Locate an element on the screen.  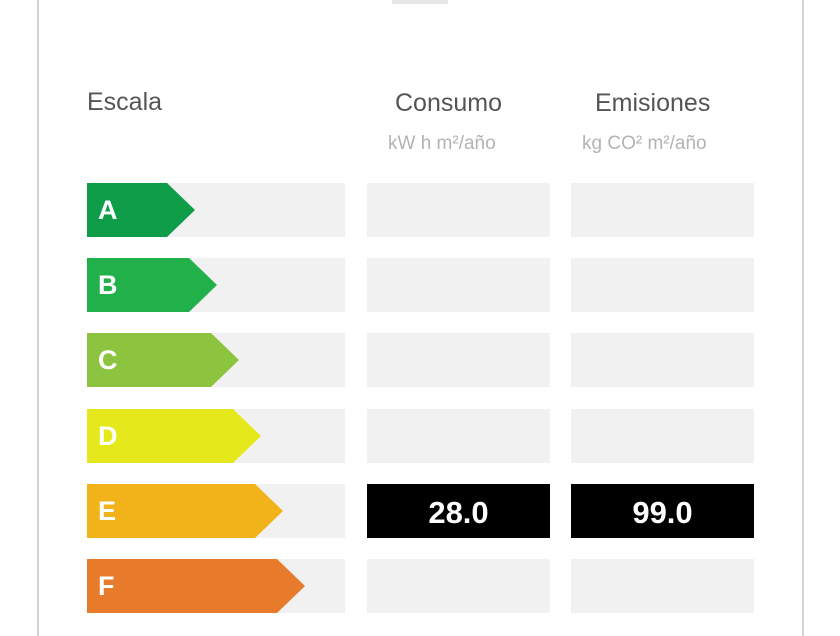
consumption-header: Consumo is located at coordinates (448, 103).